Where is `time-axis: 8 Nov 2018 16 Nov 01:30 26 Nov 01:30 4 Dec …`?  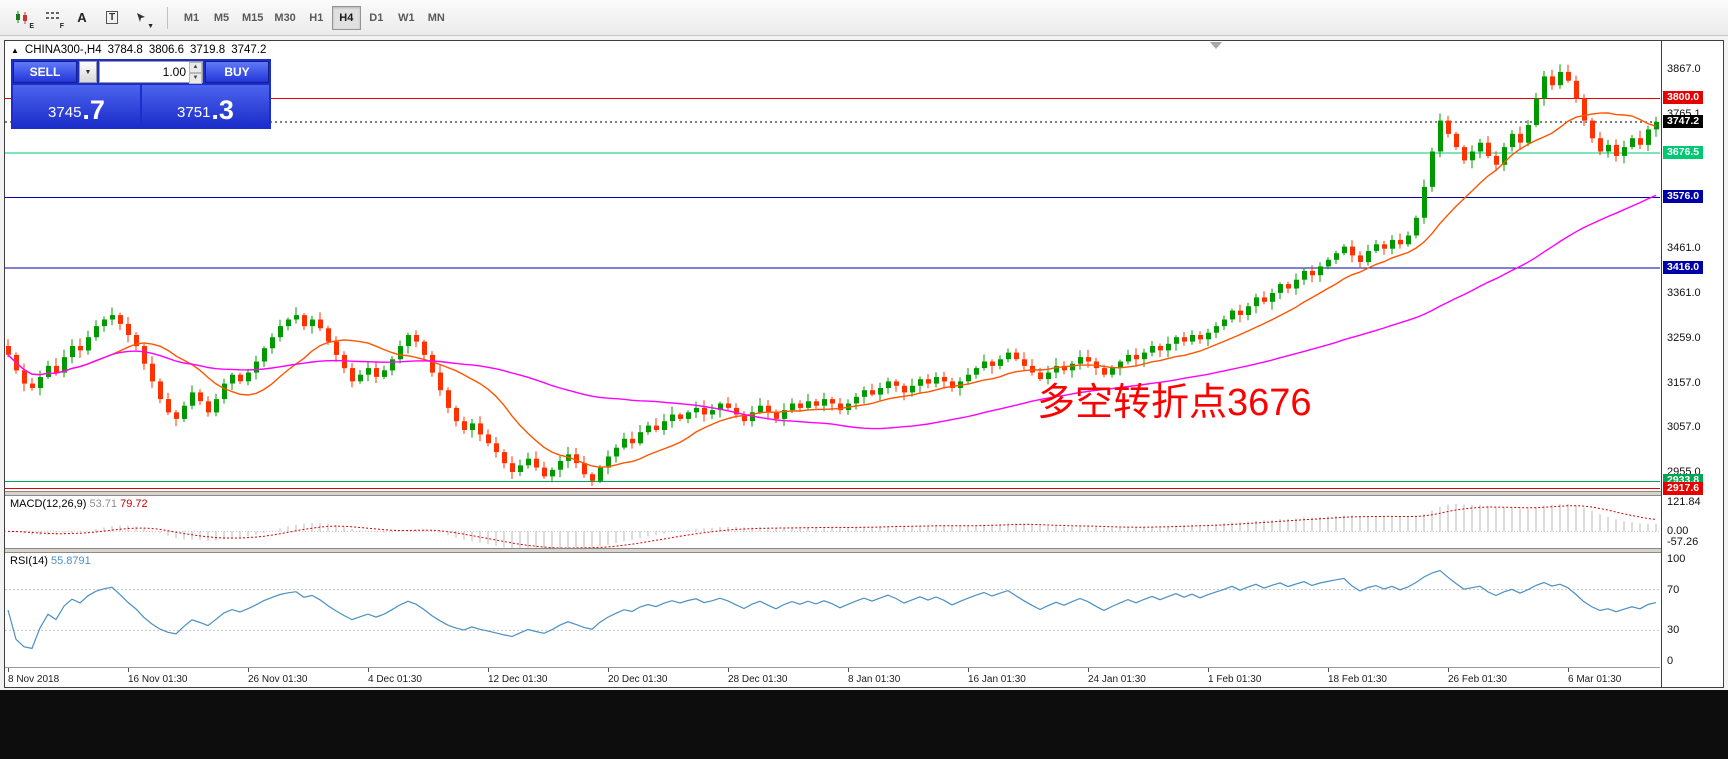 time-axis: 8 Nov 2018 16 Nov 01:30 26 Nov 01:30 4 Dec … is located at coordinates (832, 677).